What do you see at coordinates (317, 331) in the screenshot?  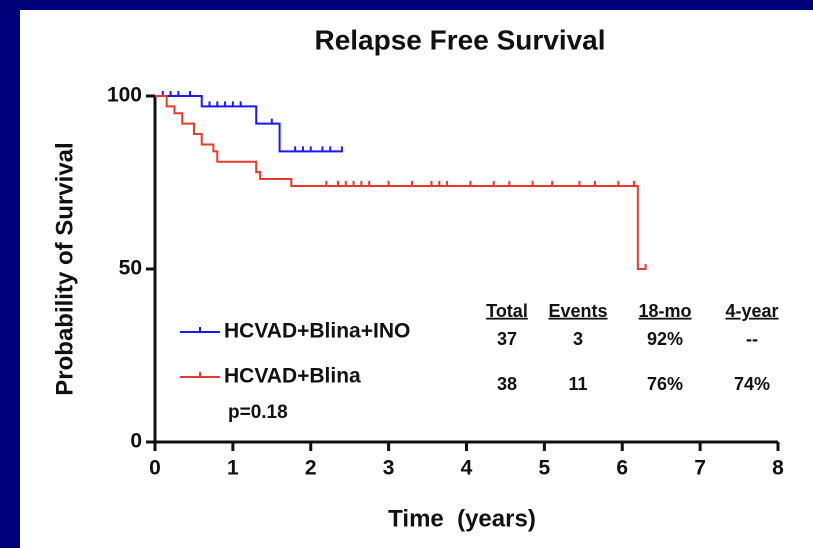 I see `legend-label: HCVAD+Blina+INO` at bounding box center [317, 331].